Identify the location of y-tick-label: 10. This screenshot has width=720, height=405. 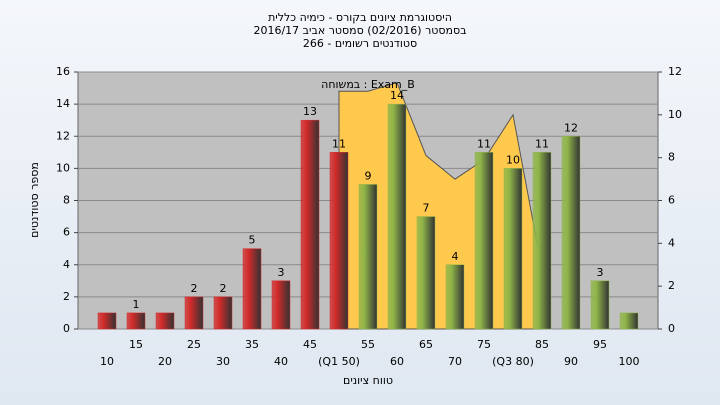
(63, 167).